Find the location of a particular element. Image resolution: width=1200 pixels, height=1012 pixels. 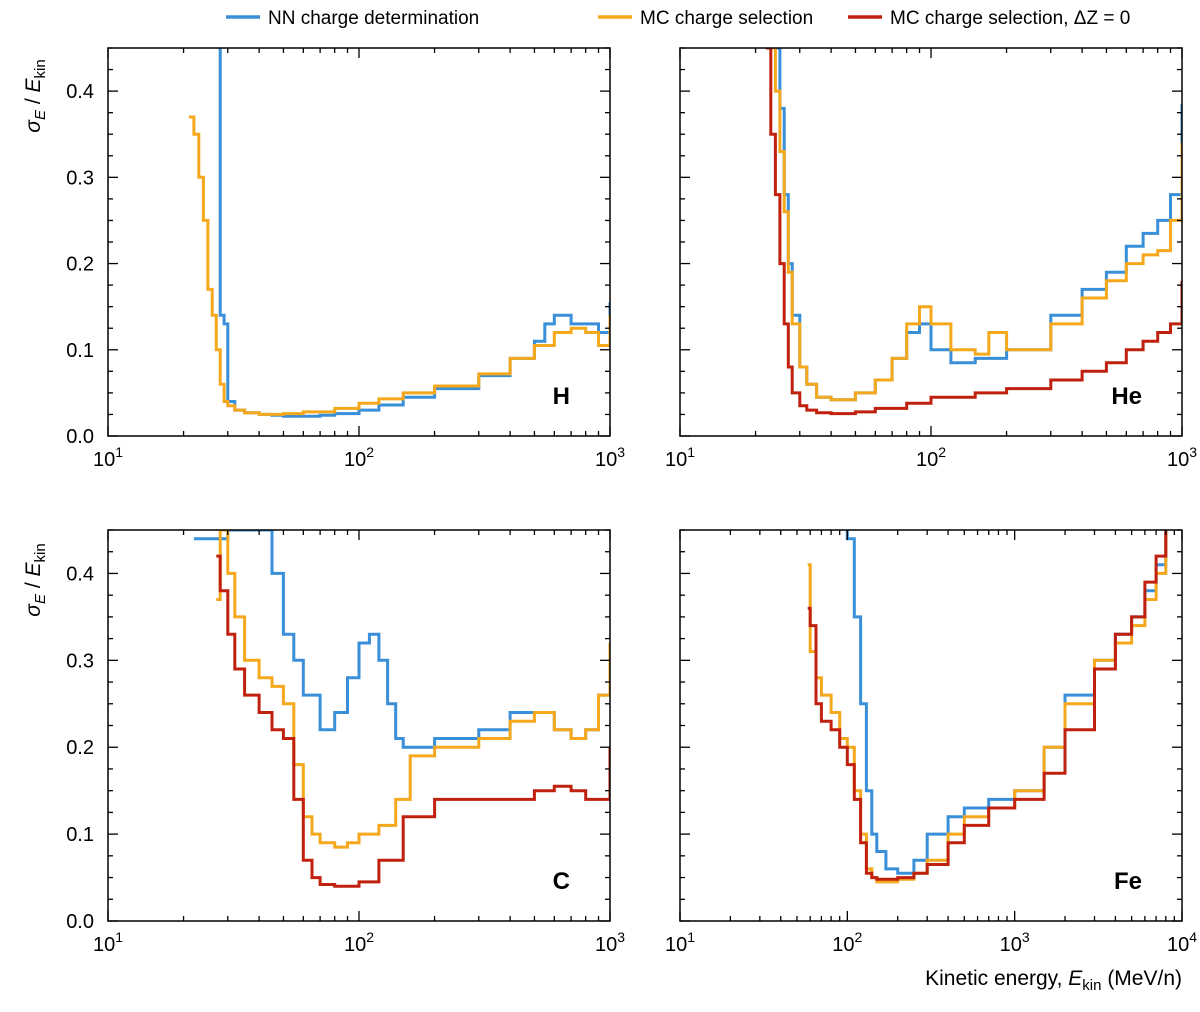

legend-label: NN charge determination is located at coordinates (373, 18).